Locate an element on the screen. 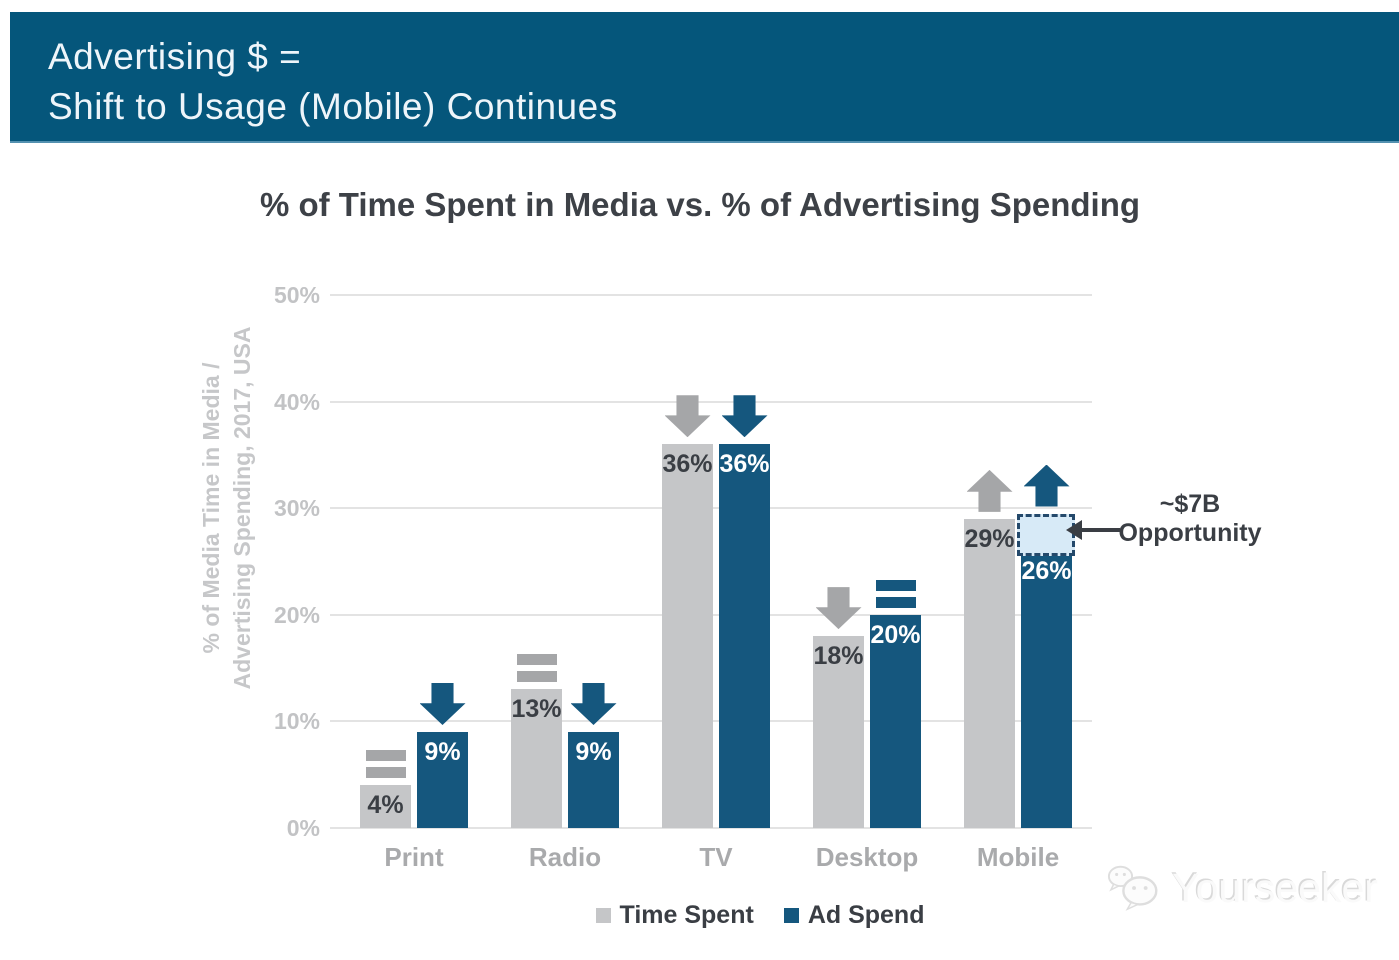  bar-ad-spend-desktop is located at coordinates (895, 721).